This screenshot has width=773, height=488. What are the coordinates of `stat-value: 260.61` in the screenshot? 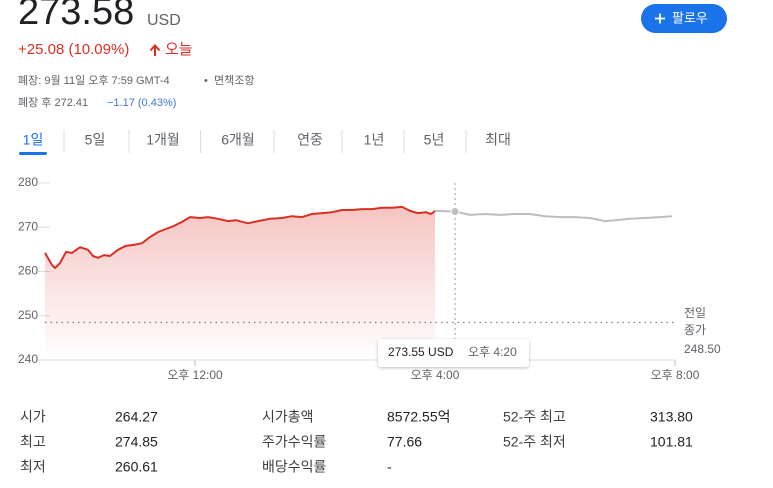 It's located at (136, 467).